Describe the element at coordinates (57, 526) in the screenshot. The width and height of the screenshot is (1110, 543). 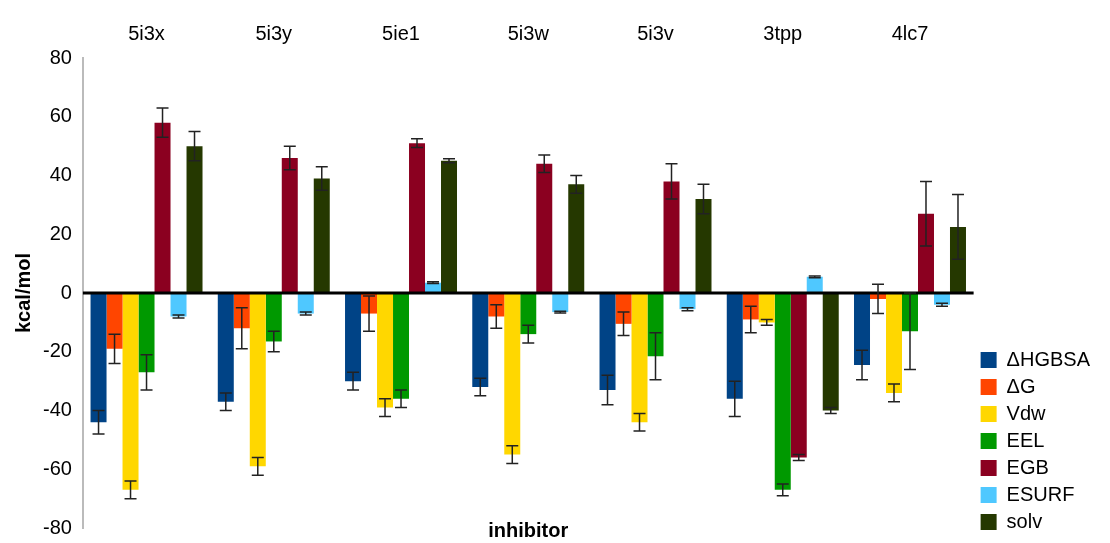
I see `y-tick-label: -80` at that location.